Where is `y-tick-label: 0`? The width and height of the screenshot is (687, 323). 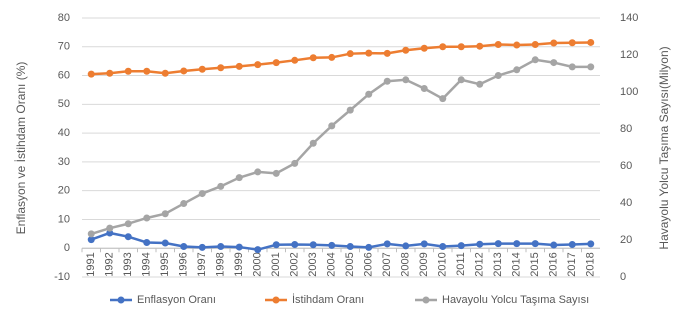
y-tick-label: 0 is located at coordinates (67, 248).